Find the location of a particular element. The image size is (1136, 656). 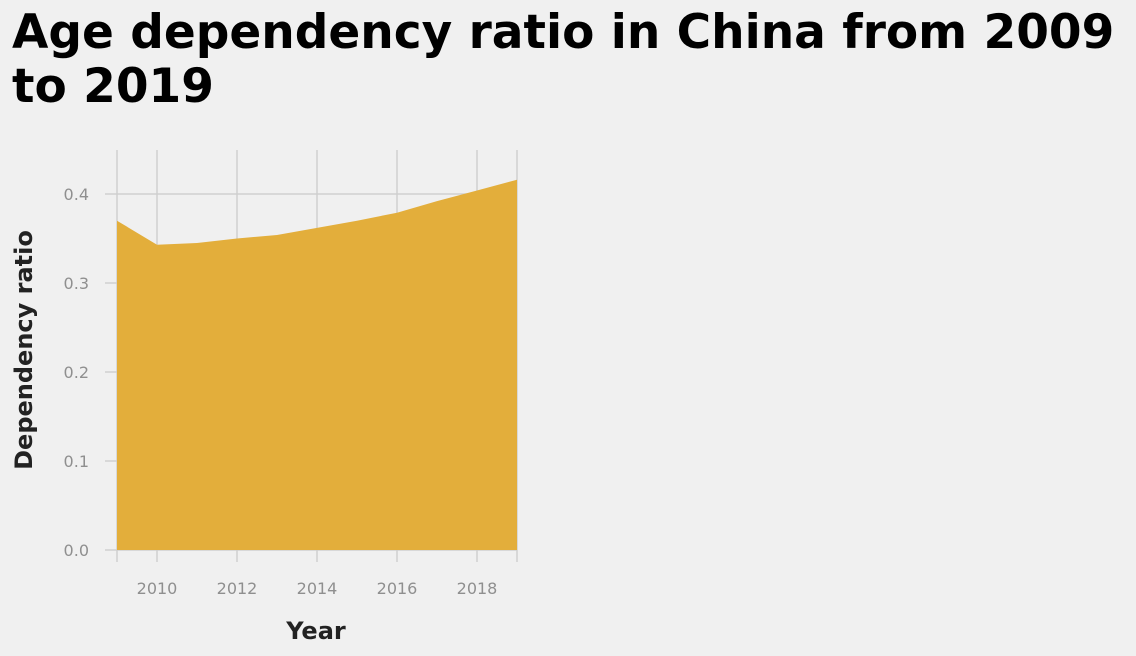

y-tick-label: 0.0 is located at coordinates (76, 550).